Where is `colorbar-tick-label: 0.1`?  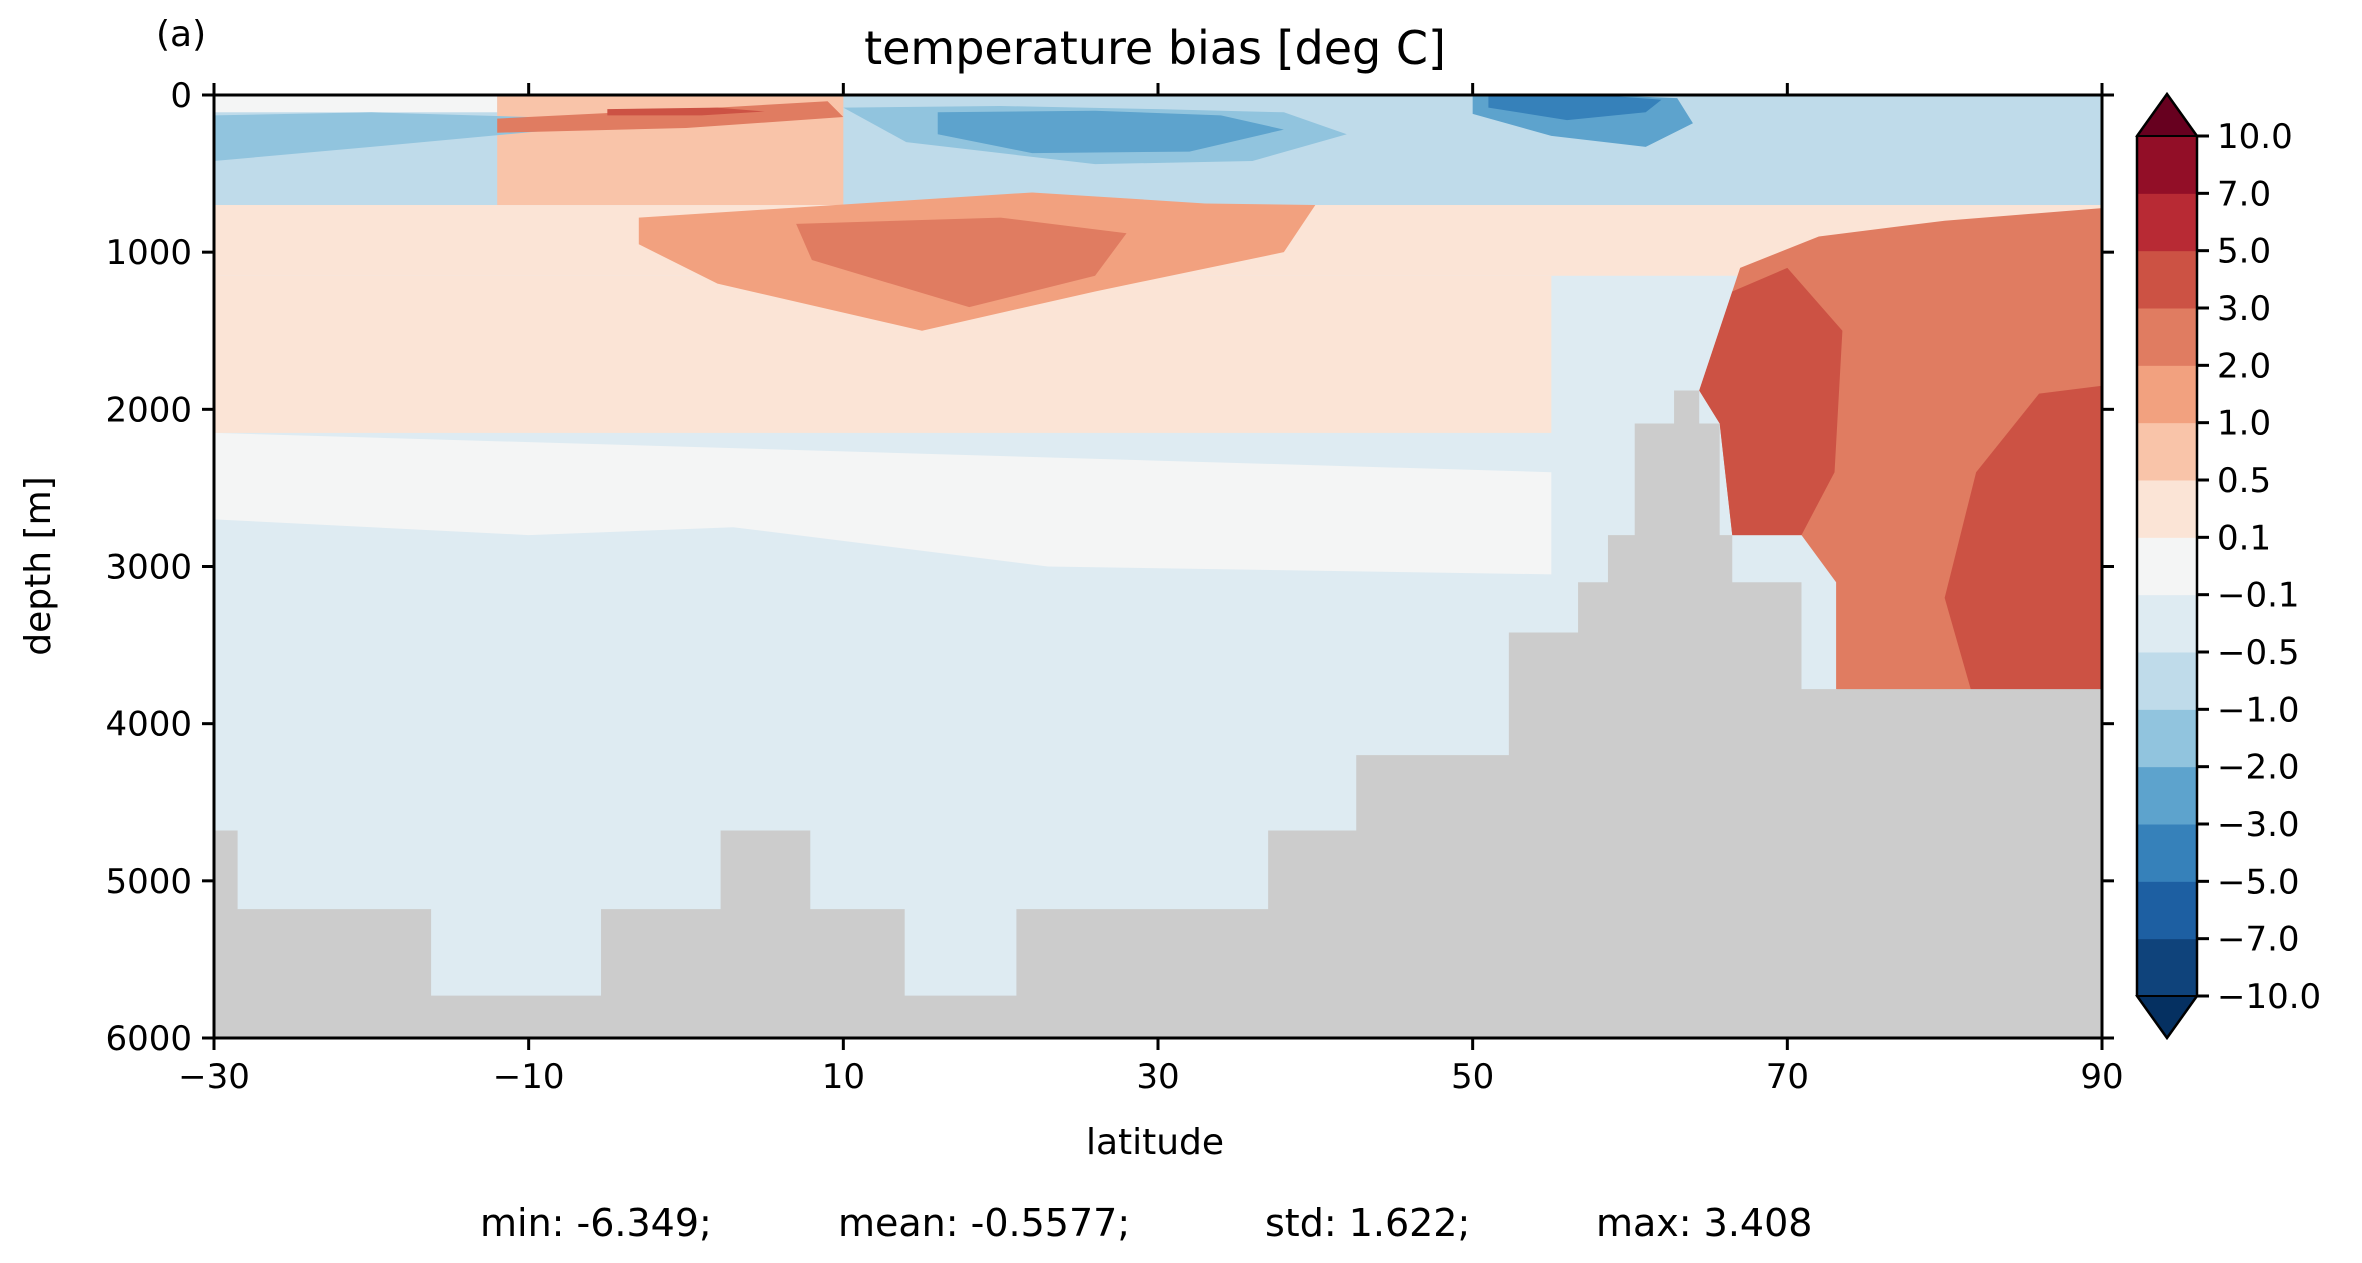
colorbar-tick-label: 0.1 is located at coordinates (2244, 538).